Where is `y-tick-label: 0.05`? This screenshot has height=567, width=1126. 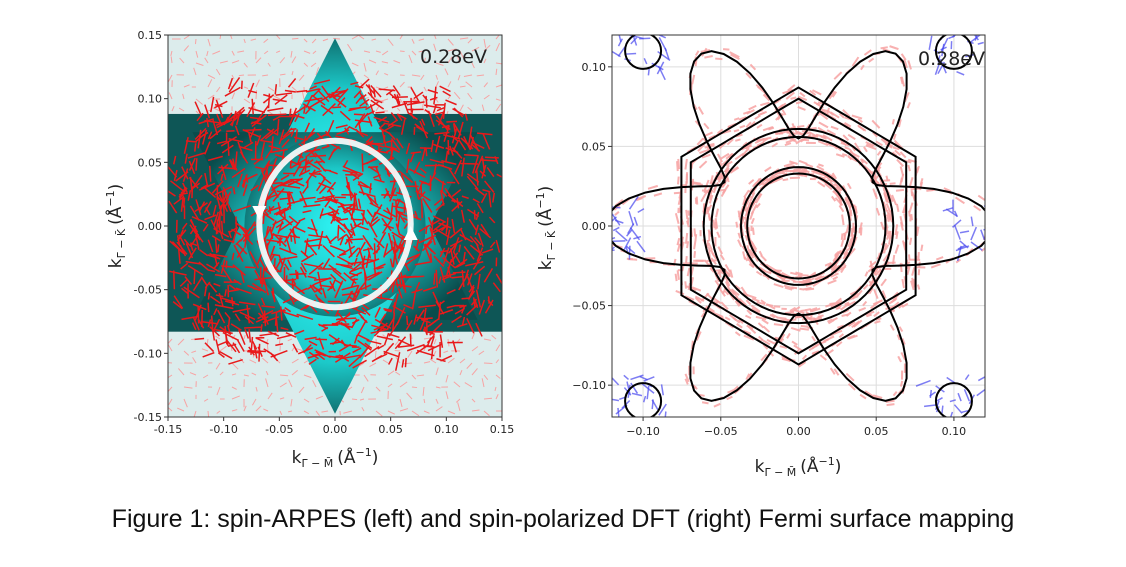
y-tick-label: 0.05 is located at coordinates (150, 162).